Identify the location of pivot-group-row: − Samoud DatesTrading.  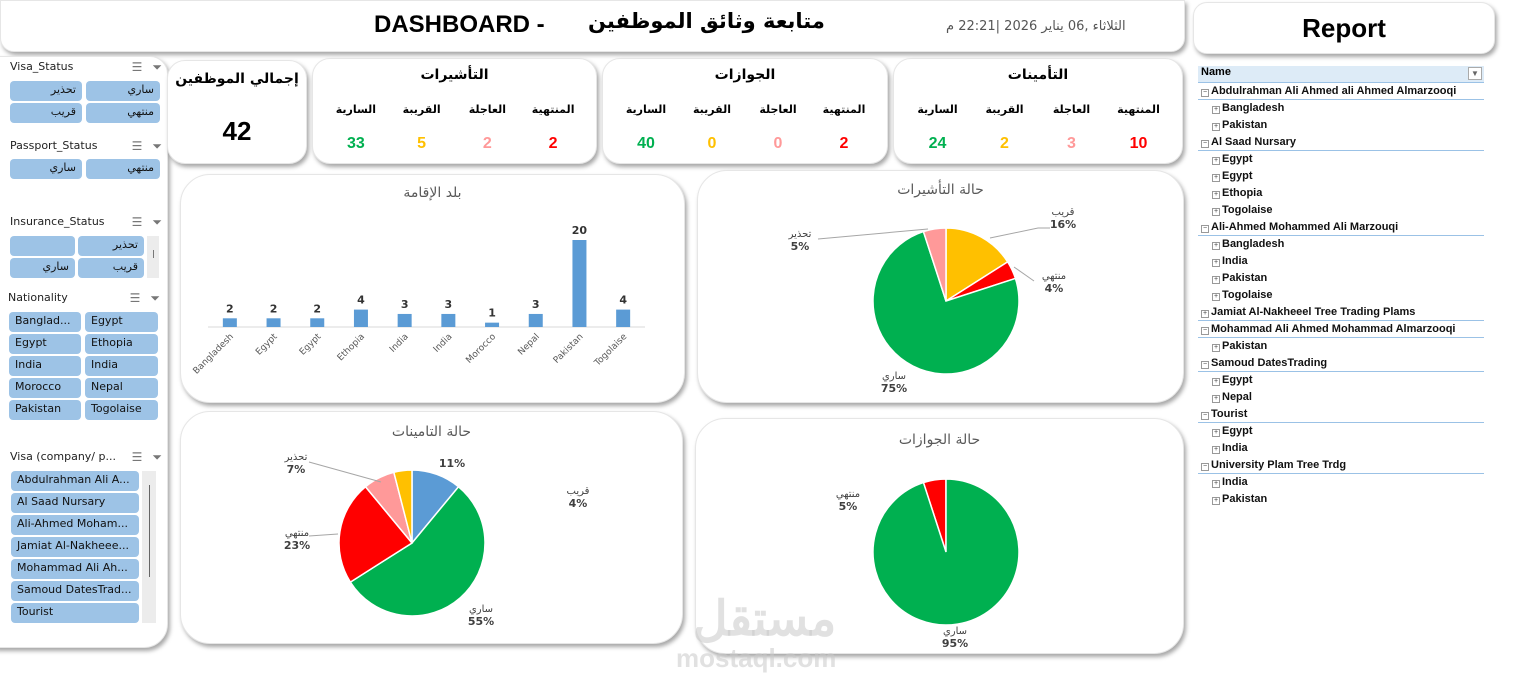
(1341, 363).